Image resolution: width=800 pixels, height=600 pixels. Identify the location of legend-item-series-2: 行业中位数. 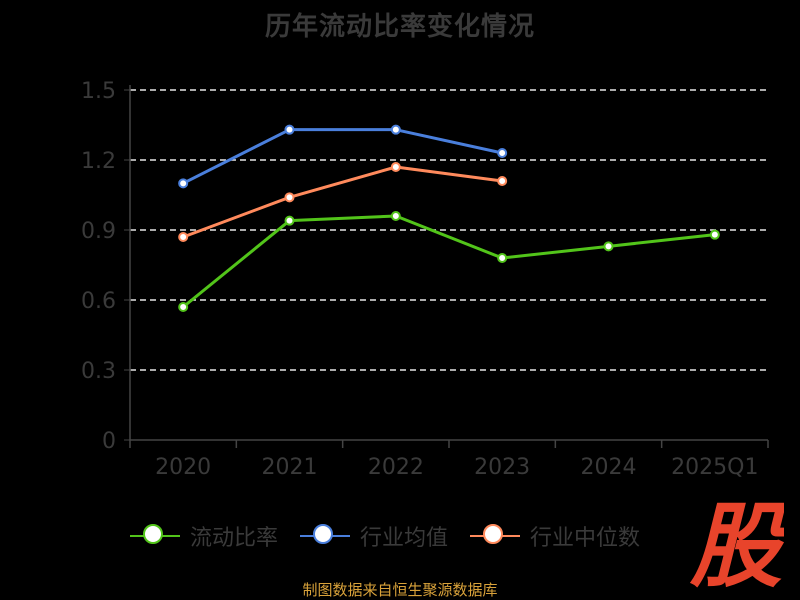
(555, 536).